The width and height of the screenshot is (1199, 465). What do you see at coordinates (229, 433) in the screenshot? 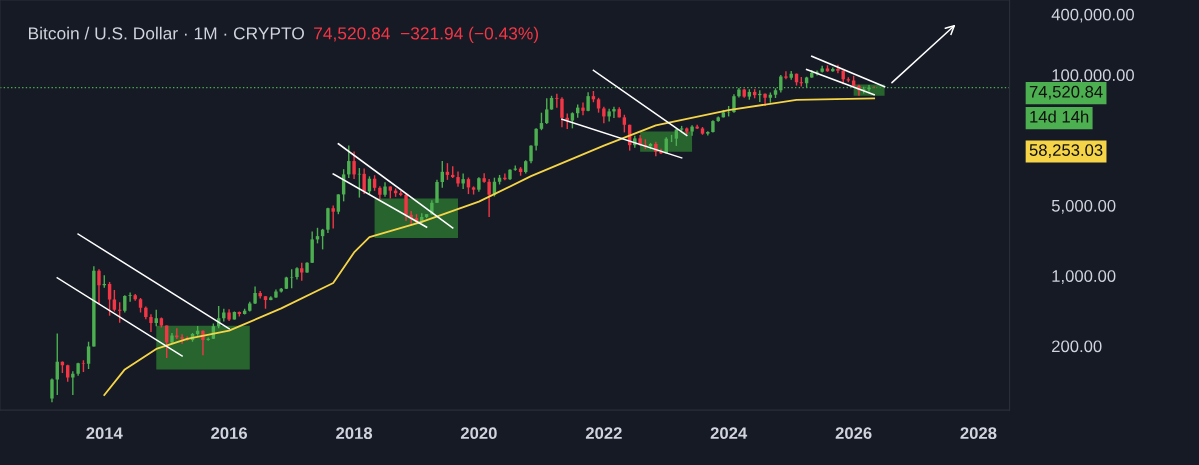
I see `x-tick-label: 2016` at bounding box center [229, 433].